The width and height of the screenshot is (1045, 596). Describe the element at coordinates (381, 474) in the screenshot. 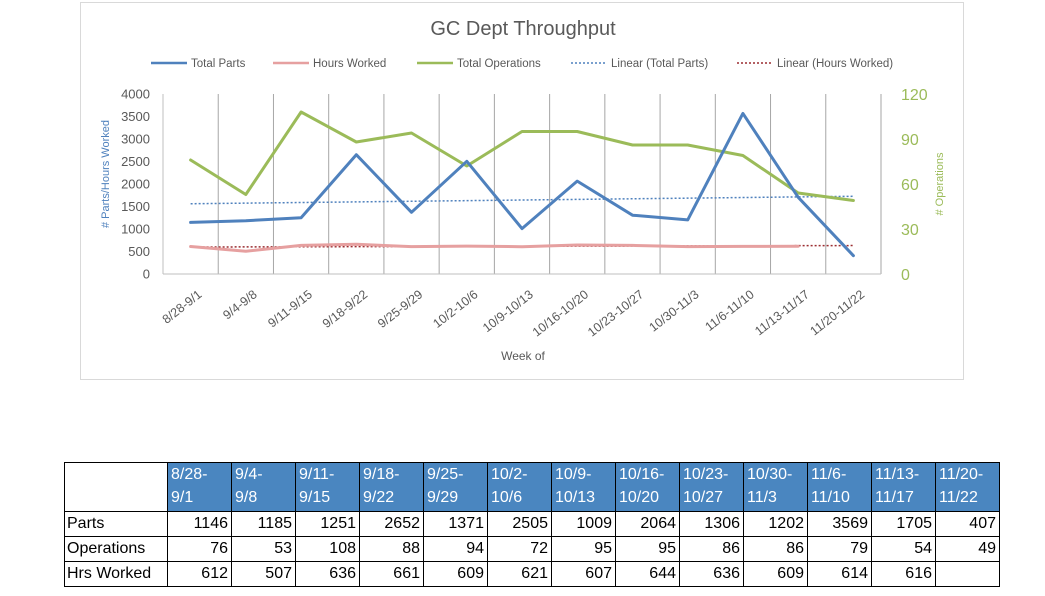

I see `table-header-text: 9/18-` at that location.